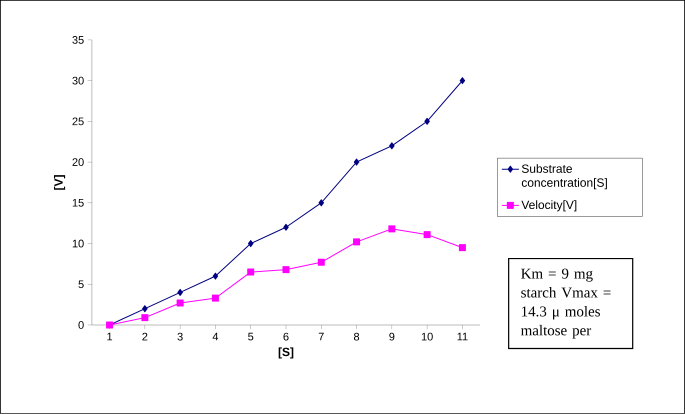 The image size is (685, 414). What do you see at coordinates (81, 284) in the screenshot?
I see `y-tick-label: 5` at bounding box center [81, 284].